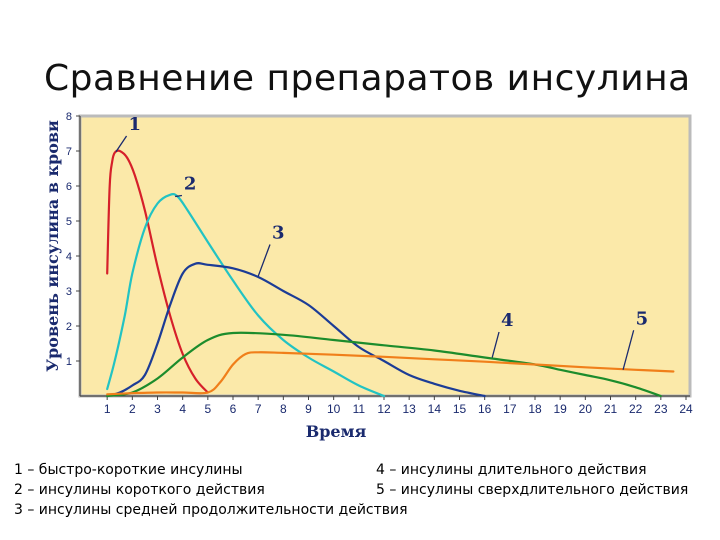  I want to click on x-tick-label: 3, so click(157, 409).